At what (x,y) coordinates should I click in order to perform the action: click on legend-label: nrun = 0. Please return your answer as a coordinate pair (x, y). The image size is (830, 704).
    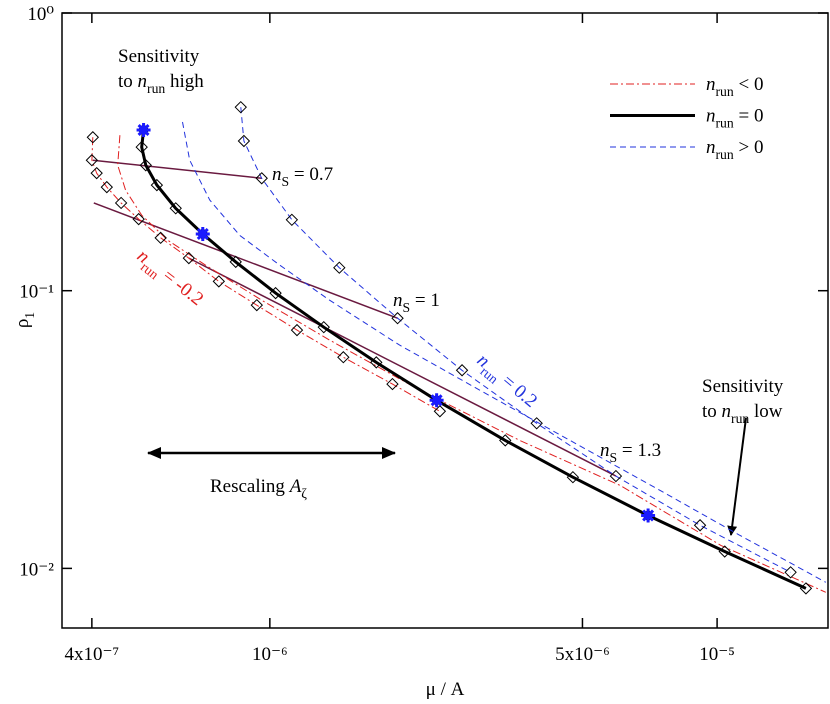
    Looking at the image, I should click on (734, 118).